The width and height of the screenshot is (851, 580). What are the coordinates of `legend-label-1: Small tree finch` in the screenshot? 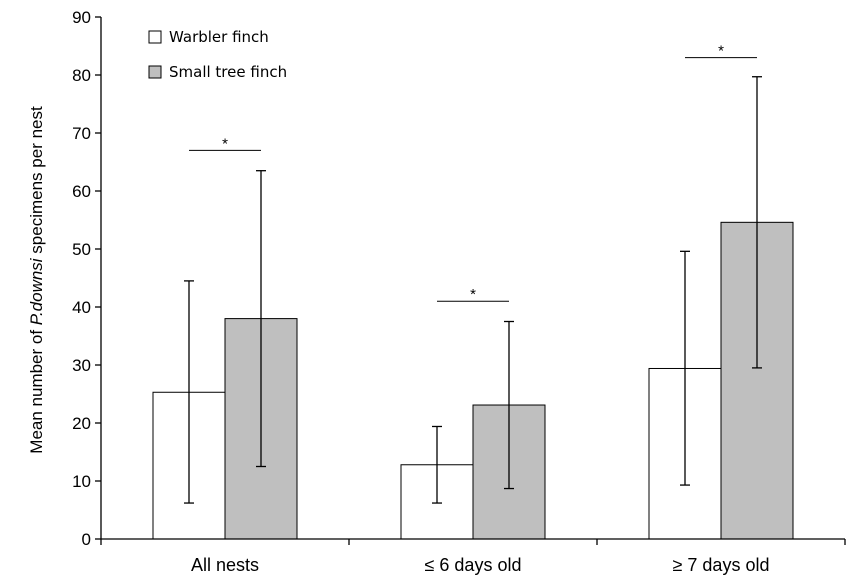 It's located at (228, 72).